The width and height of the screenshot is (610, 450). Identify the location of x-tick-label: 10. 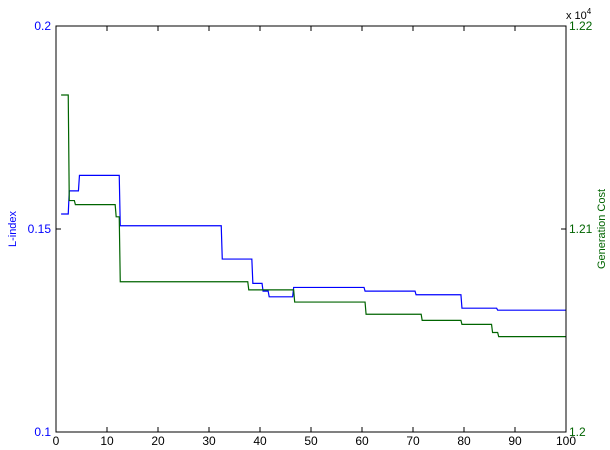
(107, 441).